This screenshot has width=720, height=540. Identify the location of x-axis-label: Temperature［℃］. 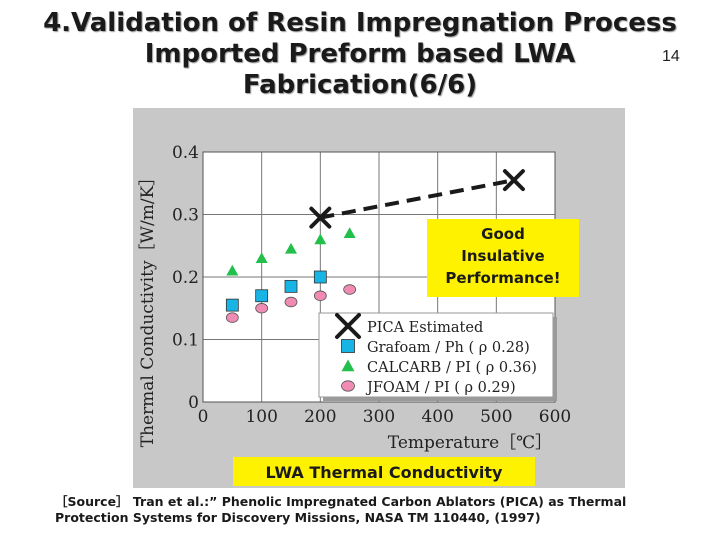
(470, 443).